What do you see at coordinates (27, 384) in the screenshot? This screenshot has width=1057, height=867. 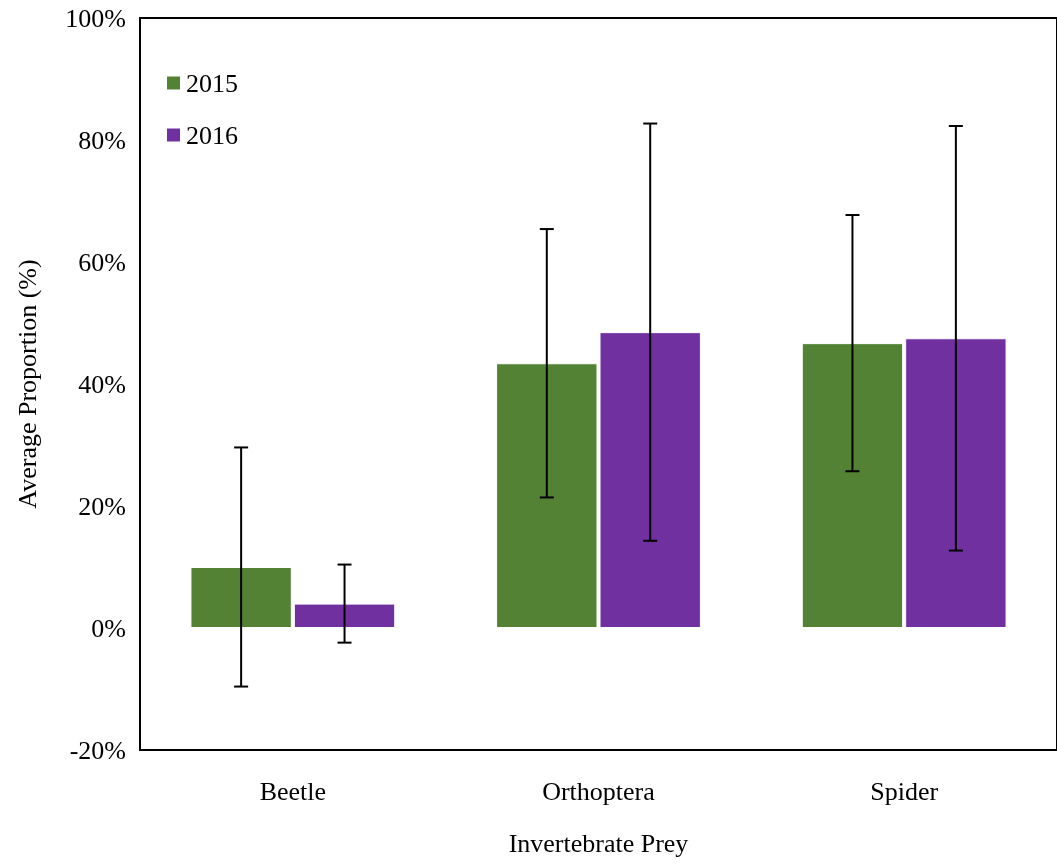 I see `y-axis-title: Average Proportion (%)` at bounding box center [27, 384].